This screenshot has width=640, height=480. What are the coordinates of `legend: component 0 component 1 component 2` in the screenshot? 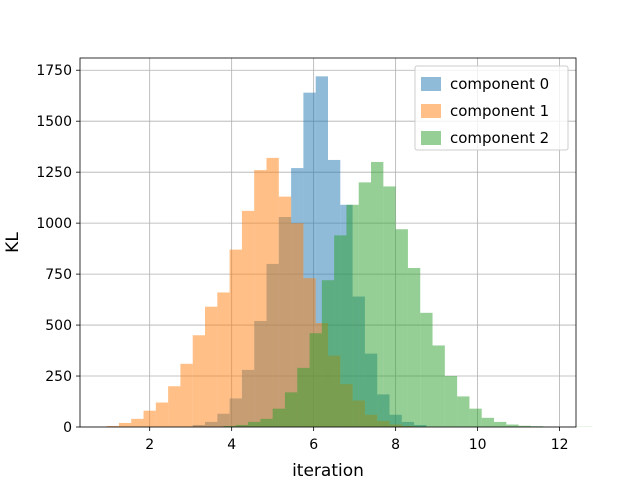 It's located at (491, 108).